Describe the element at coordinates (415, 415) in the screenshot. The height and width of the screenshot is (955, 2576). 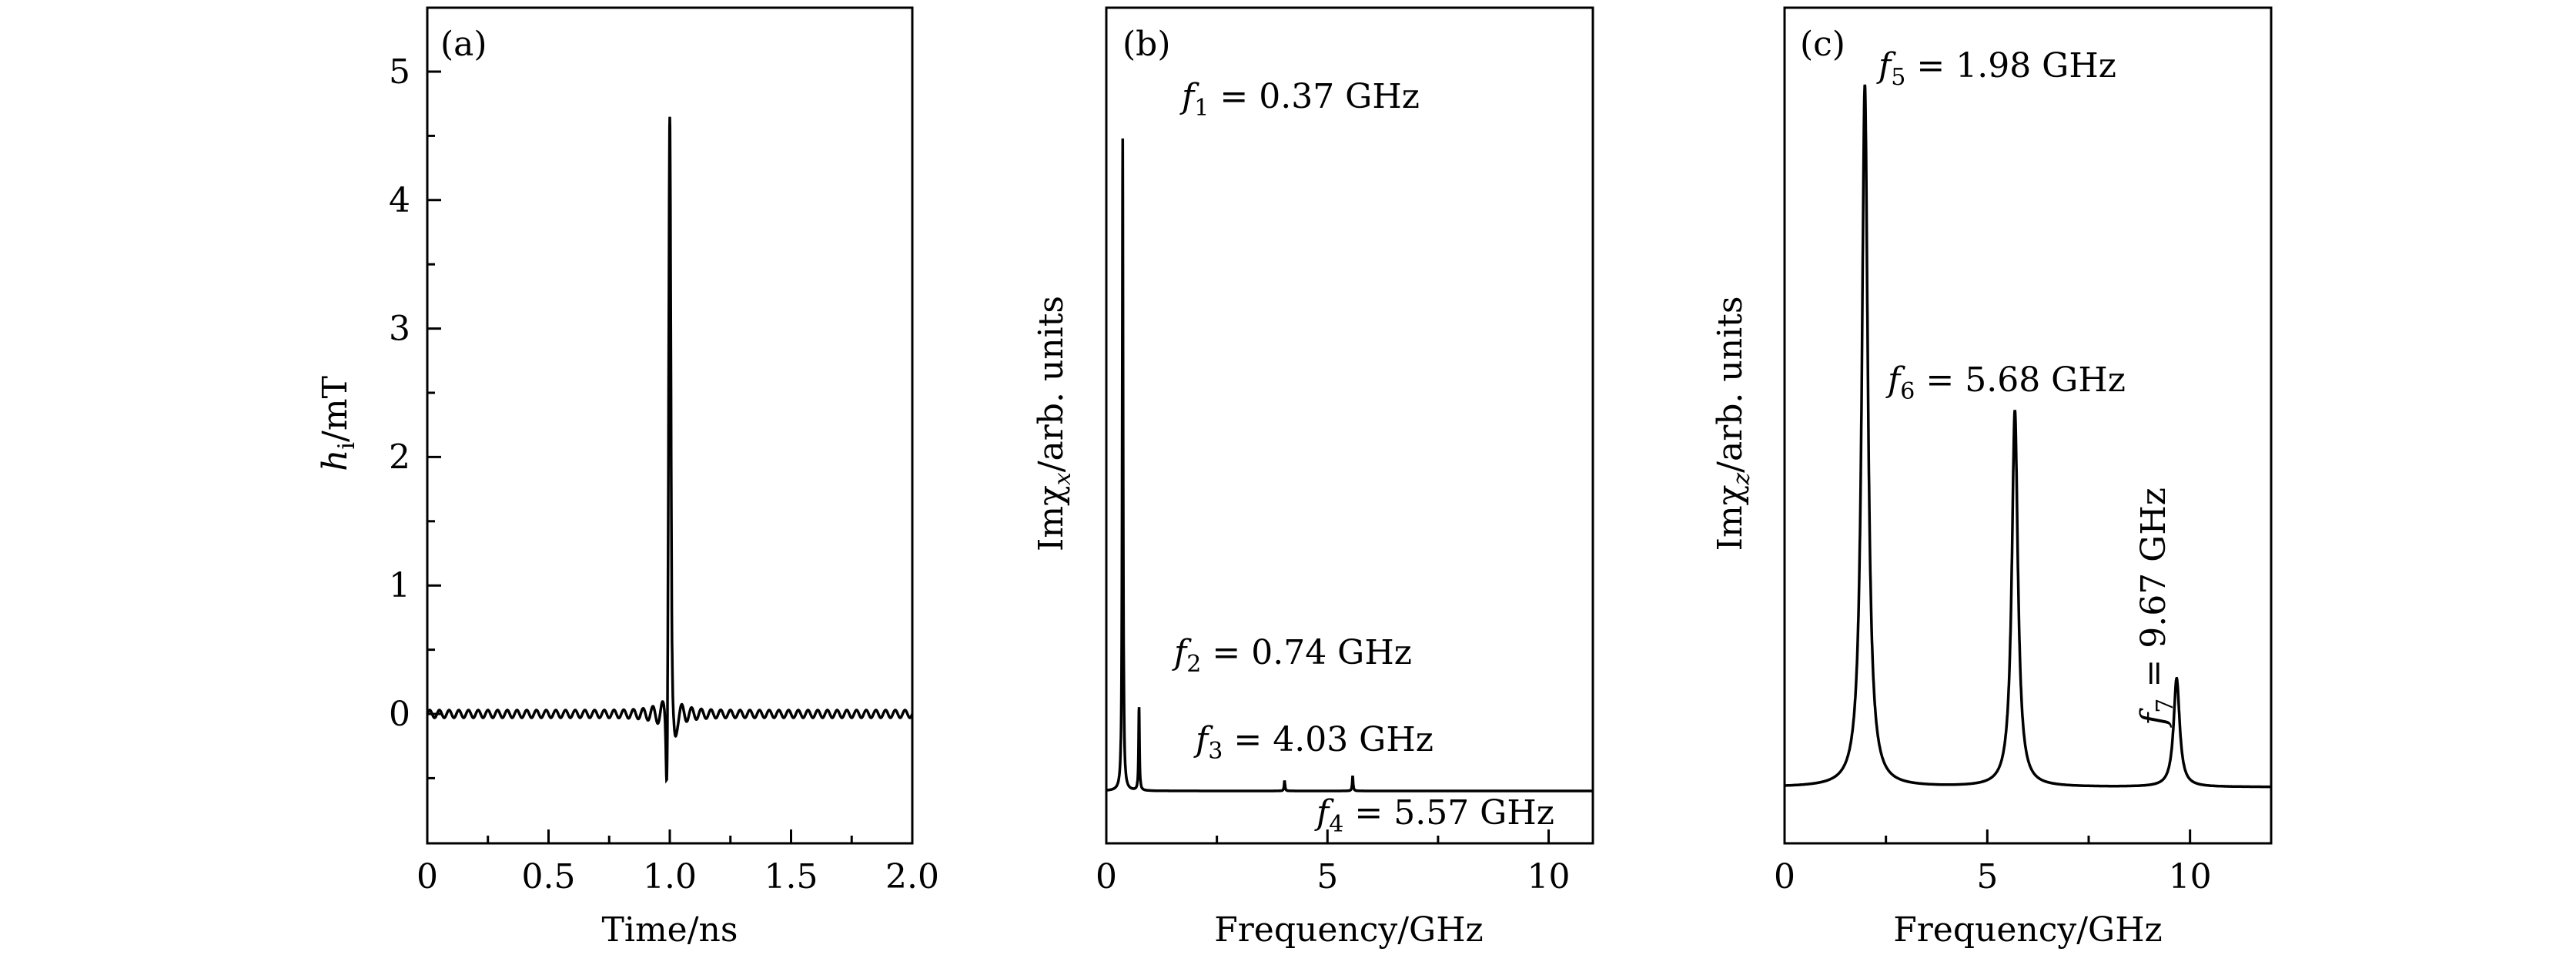
I see `panel-a-y-ticks: 0 1 2 3 4 5` at that location.